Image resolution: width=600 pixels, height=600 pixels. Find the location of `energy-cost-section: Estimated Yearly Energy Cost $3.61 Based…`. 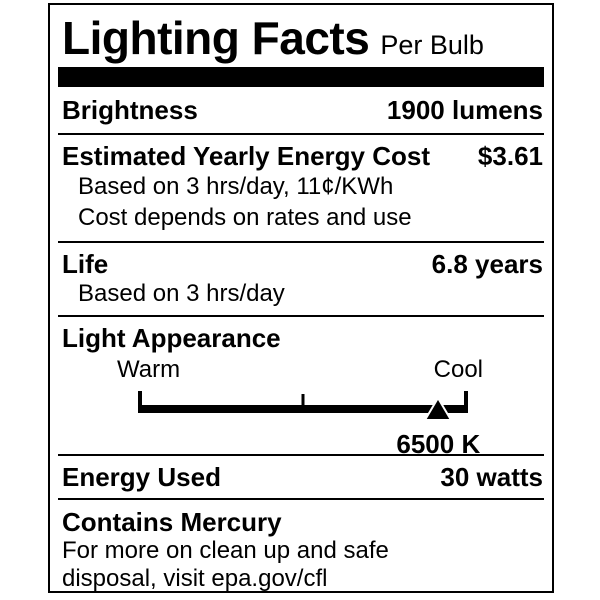

energy-cost-section: Estimated Yearly Energy Cost $3.61 Based… is located at coordinates (301, 188).